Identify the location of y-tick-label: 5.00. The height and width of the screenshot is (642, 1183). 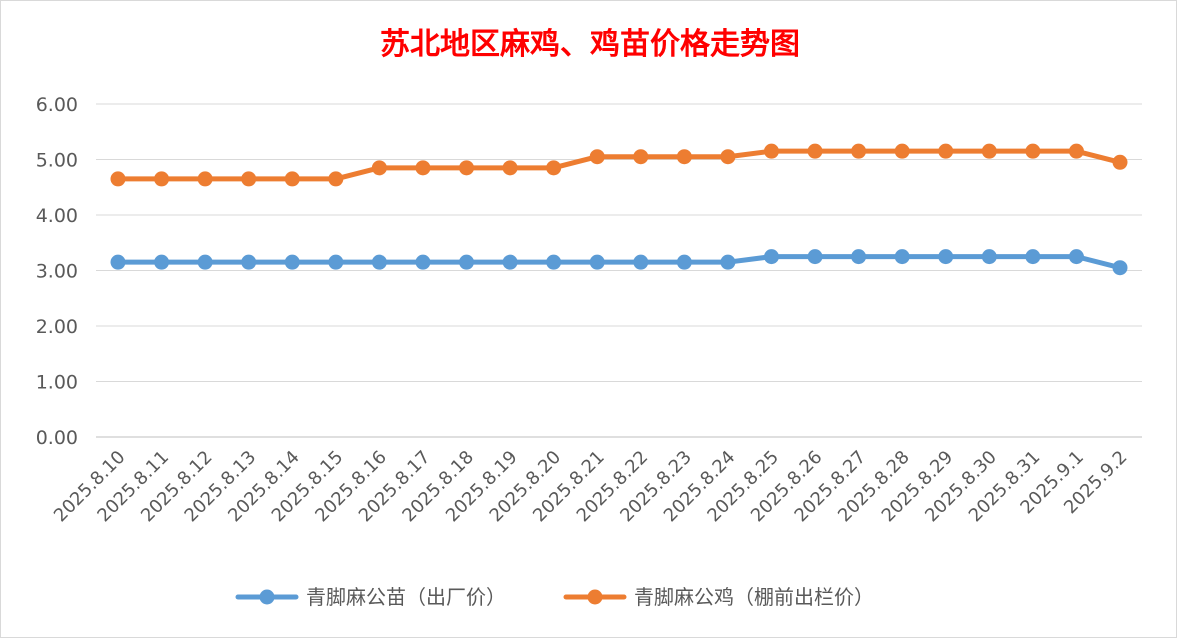
(57, 161).